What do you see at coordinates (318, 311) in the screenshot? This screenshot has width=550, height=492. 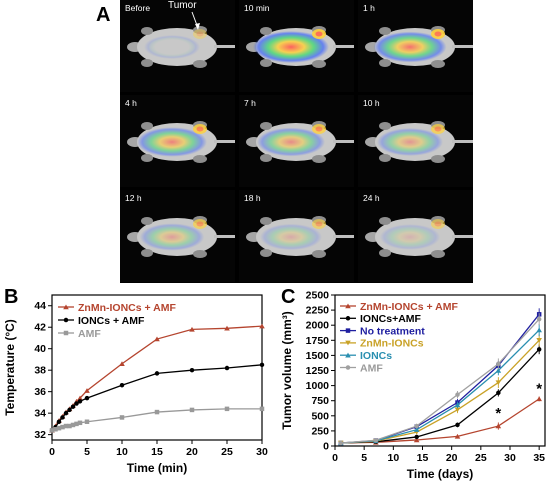 I see `y-tick-label: 2250` at bounding box center [318, 311].